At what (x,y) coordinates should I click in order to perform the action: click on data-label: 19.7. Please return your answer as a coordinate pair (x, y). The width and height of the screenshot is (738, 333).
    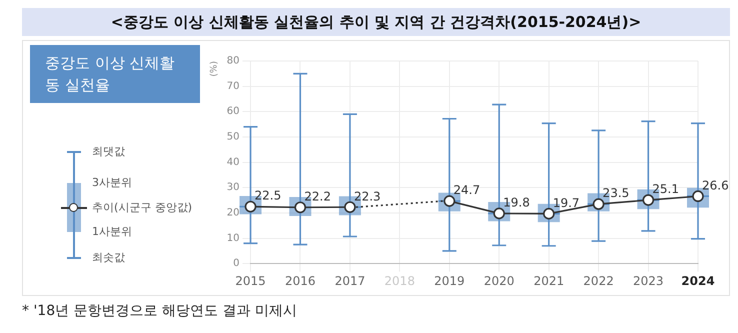
    Looking at the image, I should click on (566, 203).